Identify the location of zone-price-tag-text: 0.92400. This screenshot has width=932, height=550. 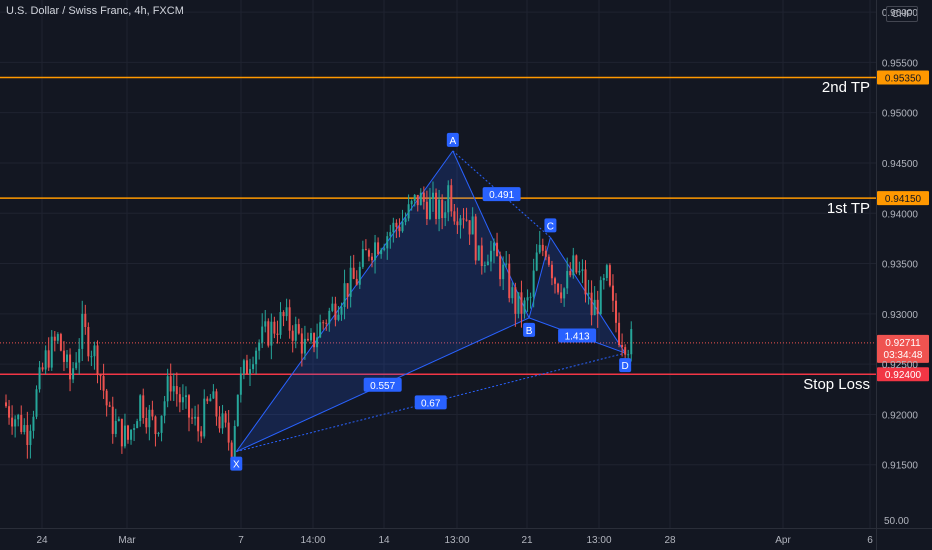
(903, 375).